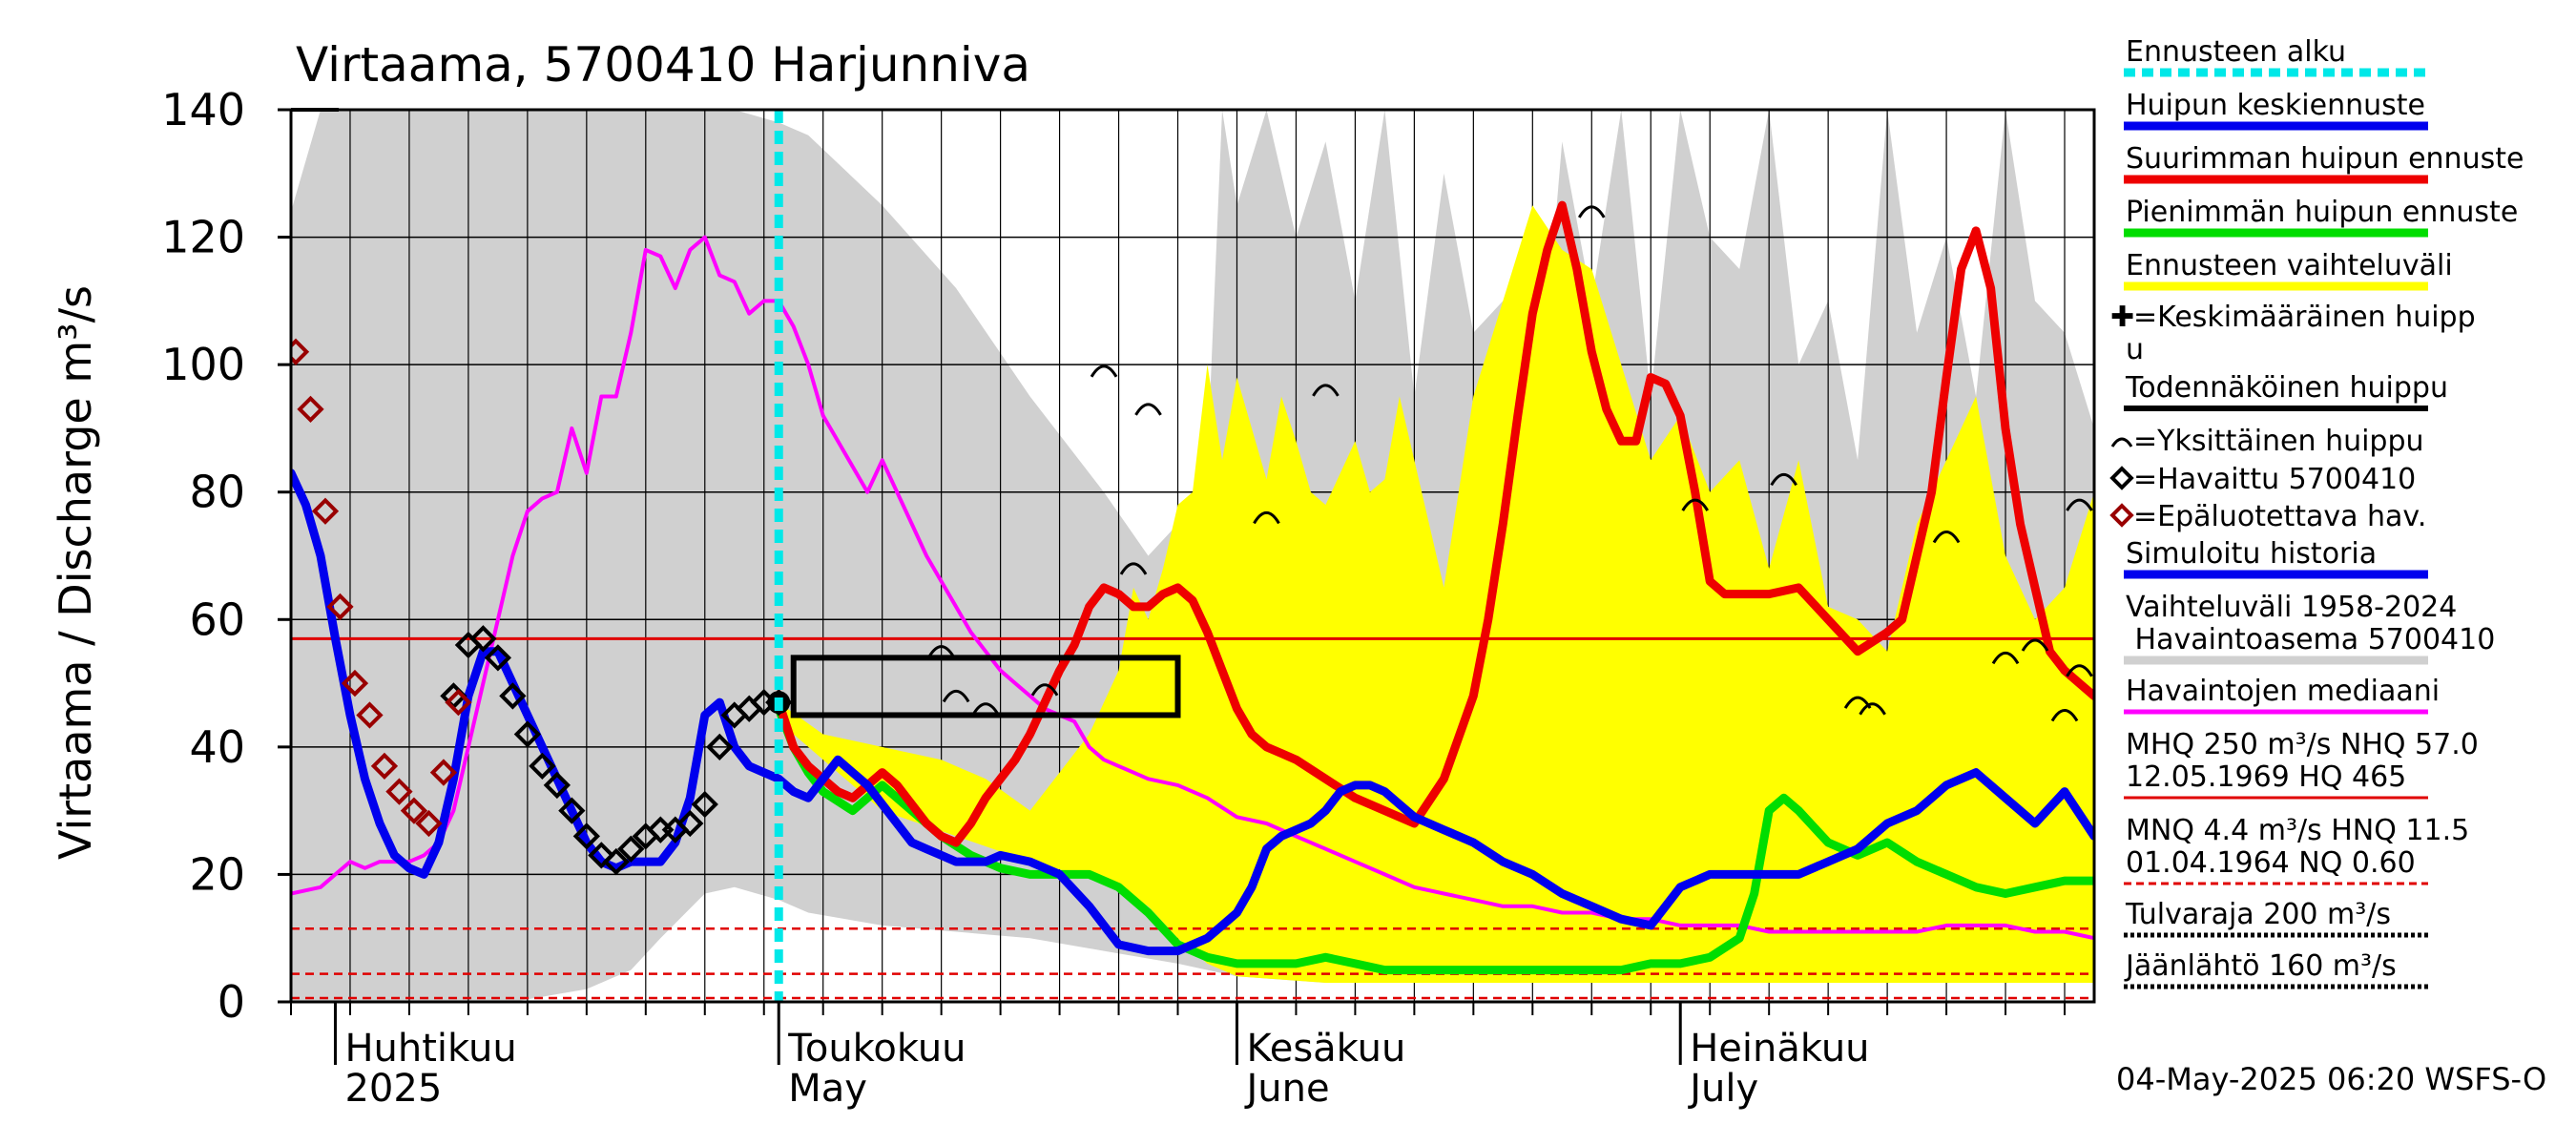 The width and height of the screenshot is (2576, 1145). What do you see at coordinates (876, 1049) in the screenshot?
I see `month-label-1: Toukokuu` at bounding box center [876, 1049].